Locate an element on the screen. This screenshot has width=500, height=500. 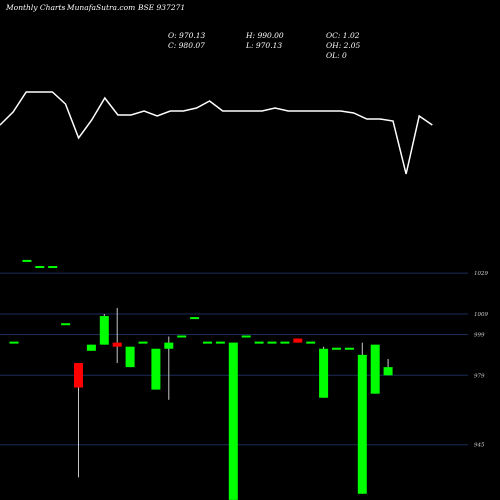
chart-symbol: BSE 937271 is located at coordinates (162, 7).